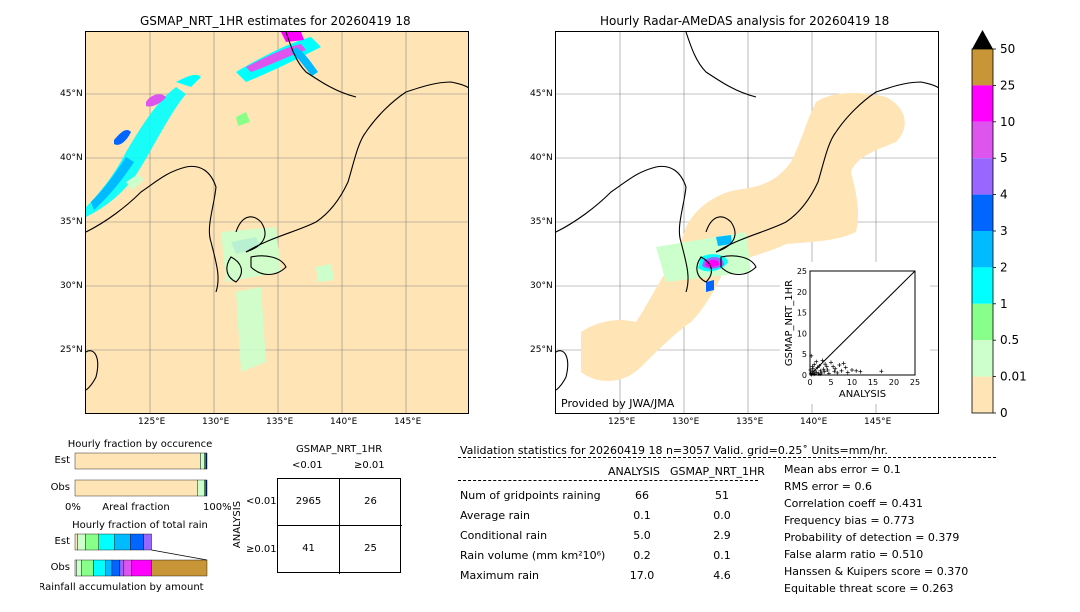 The image size is (1080, 612). I want to click on scatter-xtick: 20, so click(894, 382).